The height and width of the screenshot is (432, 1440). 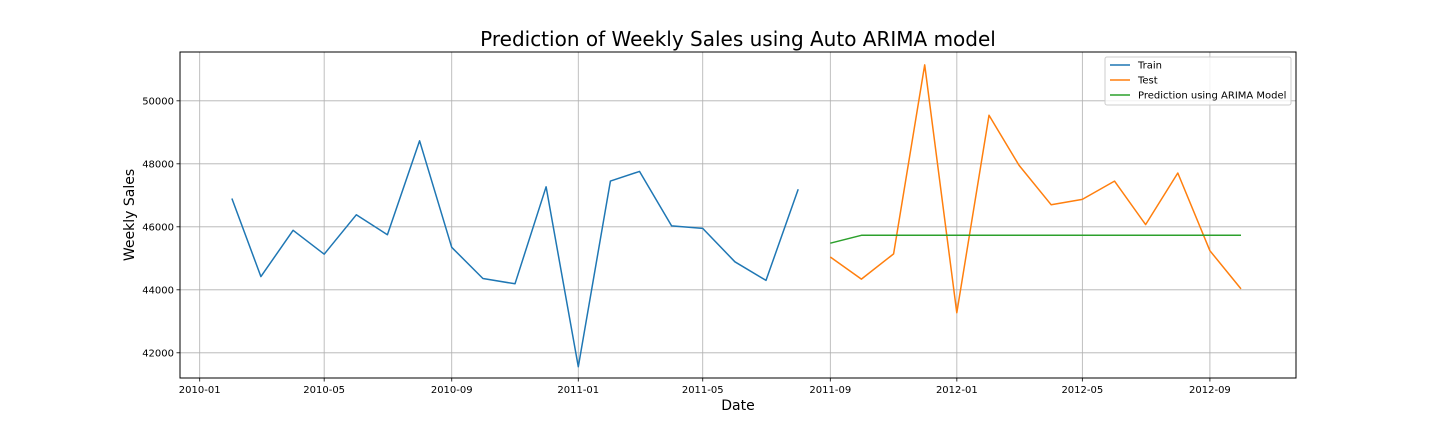 What do you see at coordinates (1035, 239) in the screenshot?
I see `series-line-prediction-using-arima-model` at bounding box center [1035, 239].